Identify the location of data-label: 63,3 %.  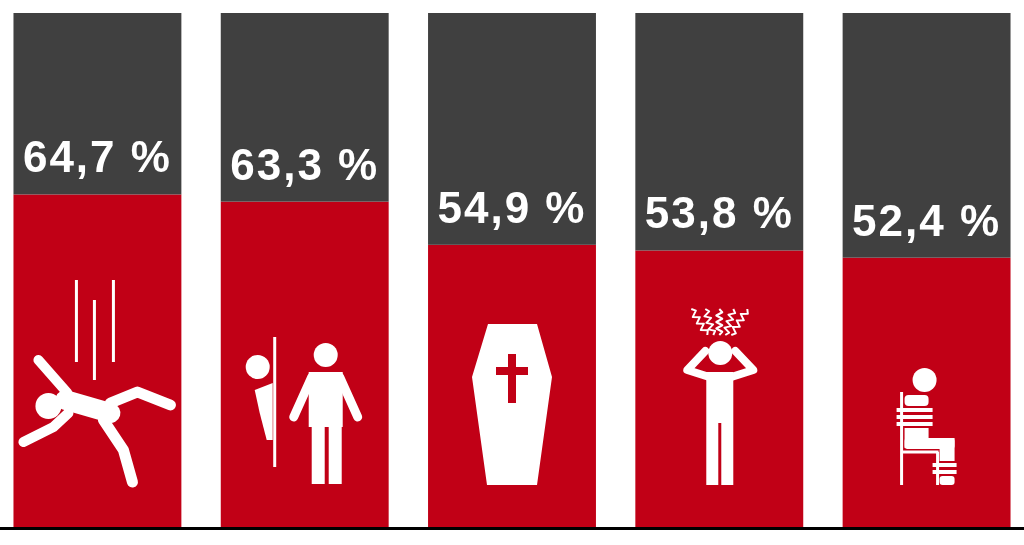
(305, 164).